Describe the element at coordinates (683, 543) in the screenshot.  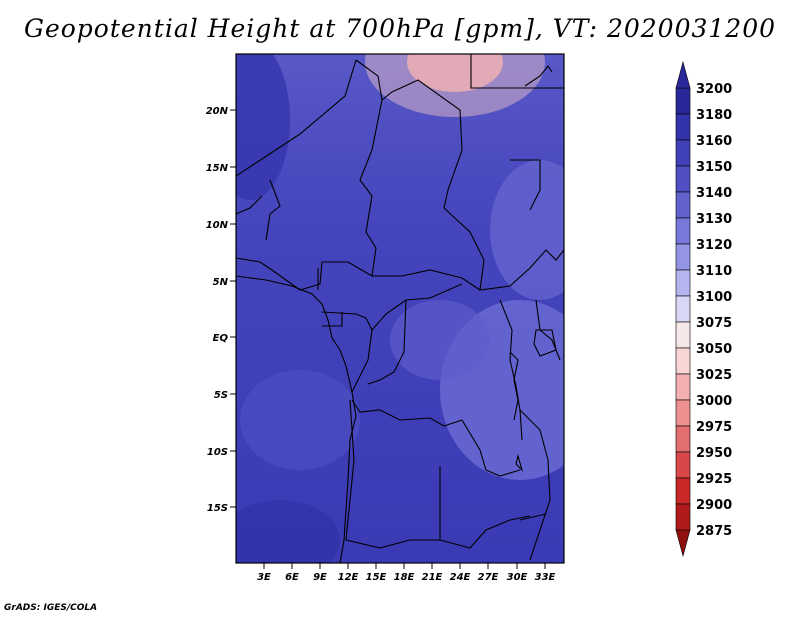
I see `colorbar-min-arrow` at that location.